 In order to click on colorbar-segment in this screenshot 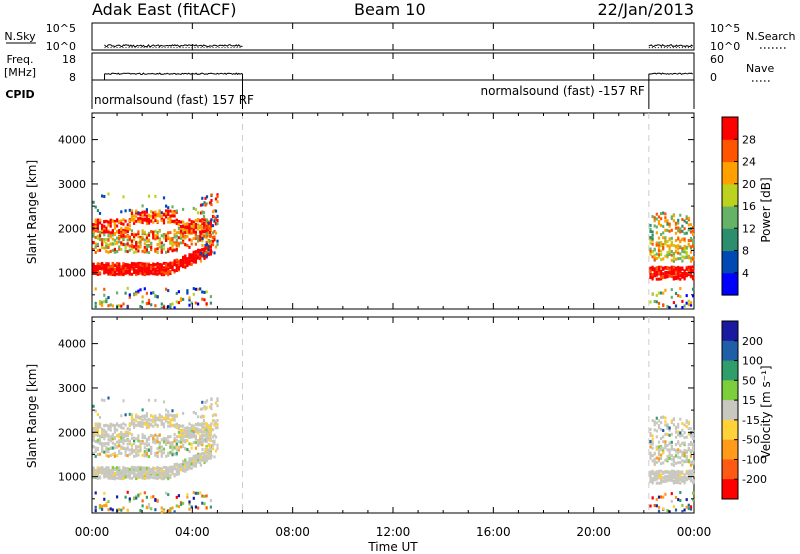, I will do `click(730, 173)`.